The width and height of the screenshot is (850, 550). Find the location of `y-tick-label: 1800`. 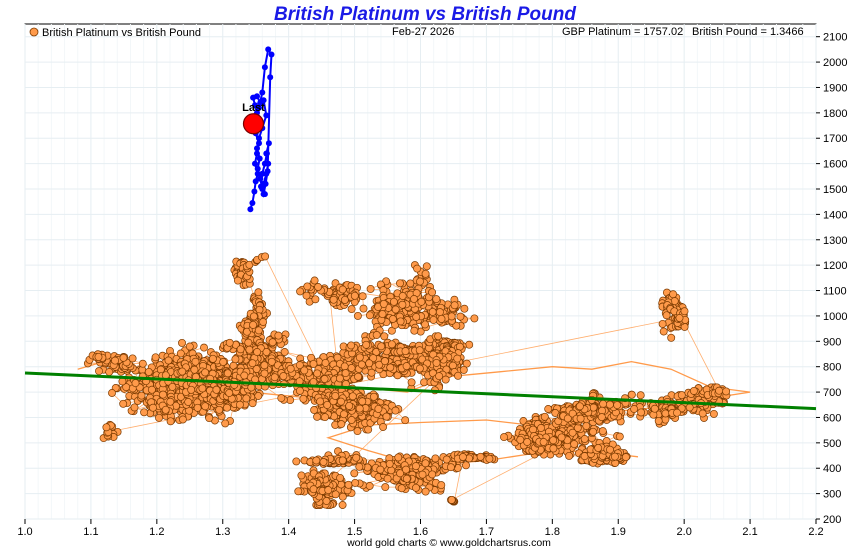

y-tick-label: 1800 is located at coordinates (835, 114).